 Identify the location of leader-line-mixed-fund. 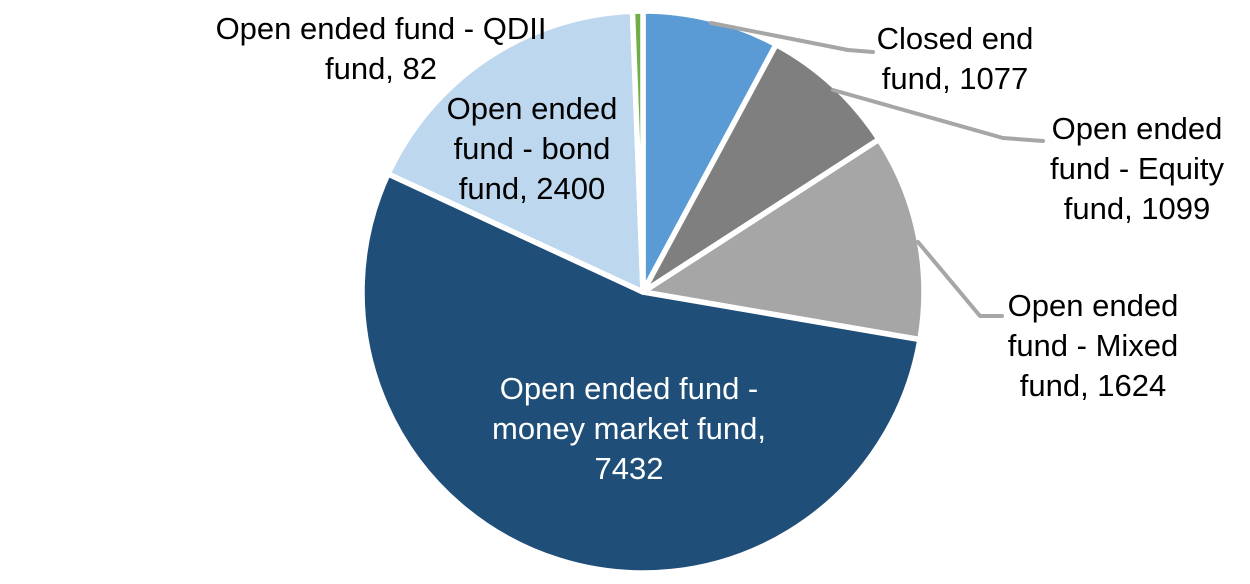
(960, 279).